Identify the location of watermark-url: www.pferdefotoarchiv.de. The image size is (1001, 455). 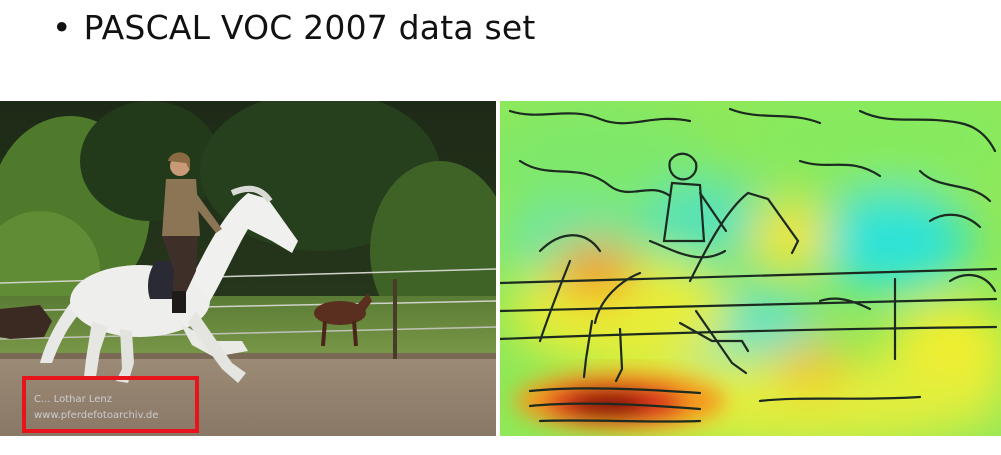
(96, 415).